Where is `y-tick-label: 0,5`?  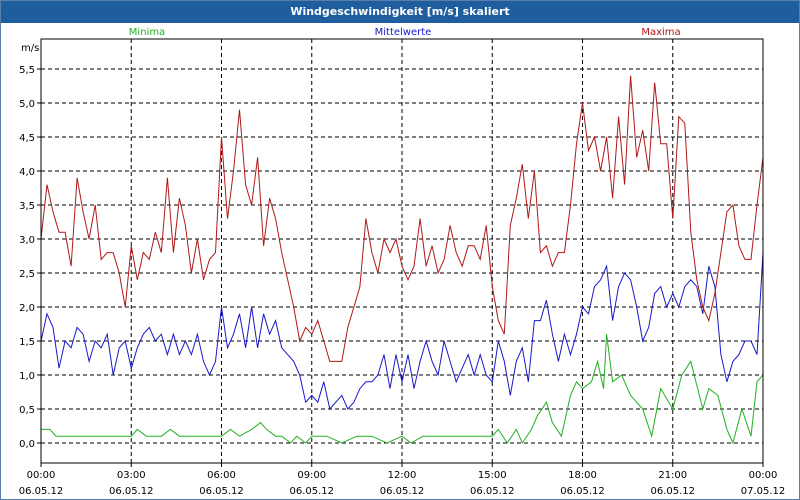 y-tick-label: 0,5 is located at coordinates (27, 410).